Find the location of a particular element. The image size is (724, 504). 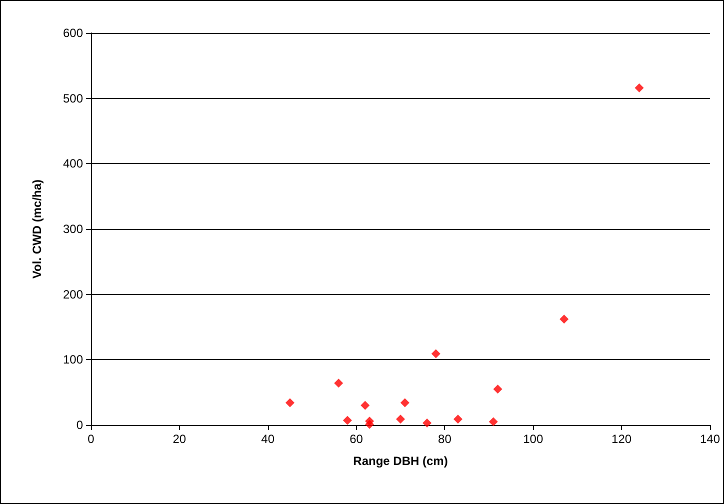

y-tick-label: 0 is located at coordinates (80, 425).